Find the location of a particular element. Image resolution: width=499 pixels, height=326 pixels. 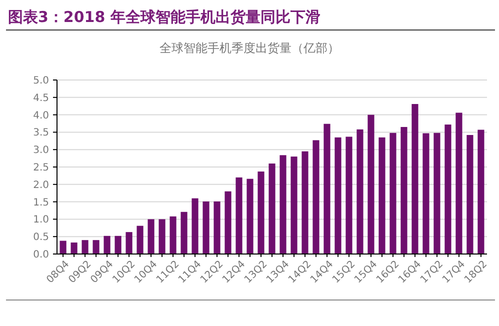

y-tick-label: 0.5 is located at coordinates (41, 238).